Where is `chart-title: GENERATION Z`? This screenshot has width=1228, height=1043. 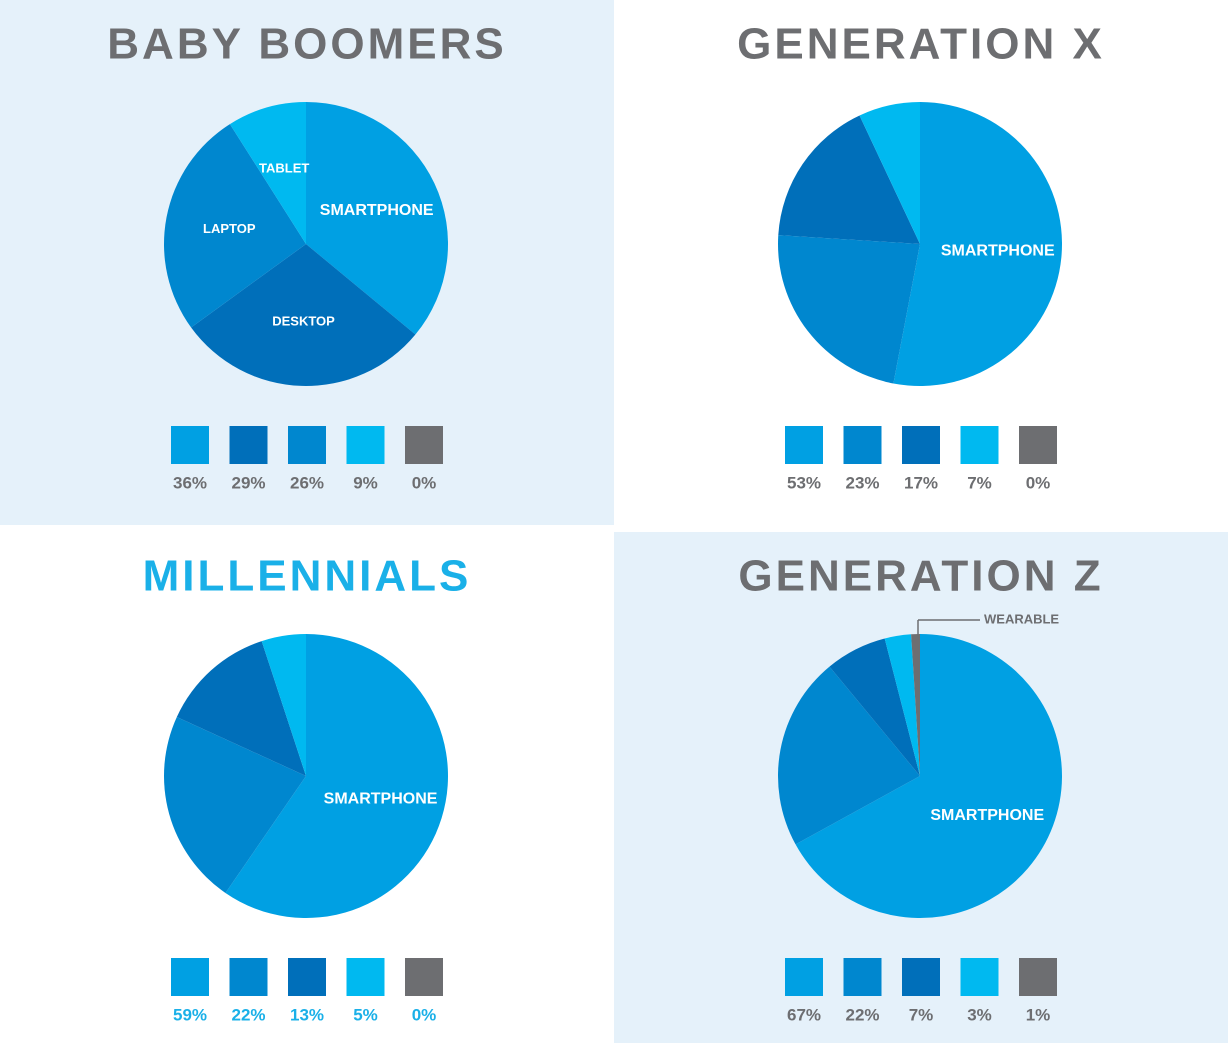
chart-title: GENERATION Z is located at coordinates (920, 576).